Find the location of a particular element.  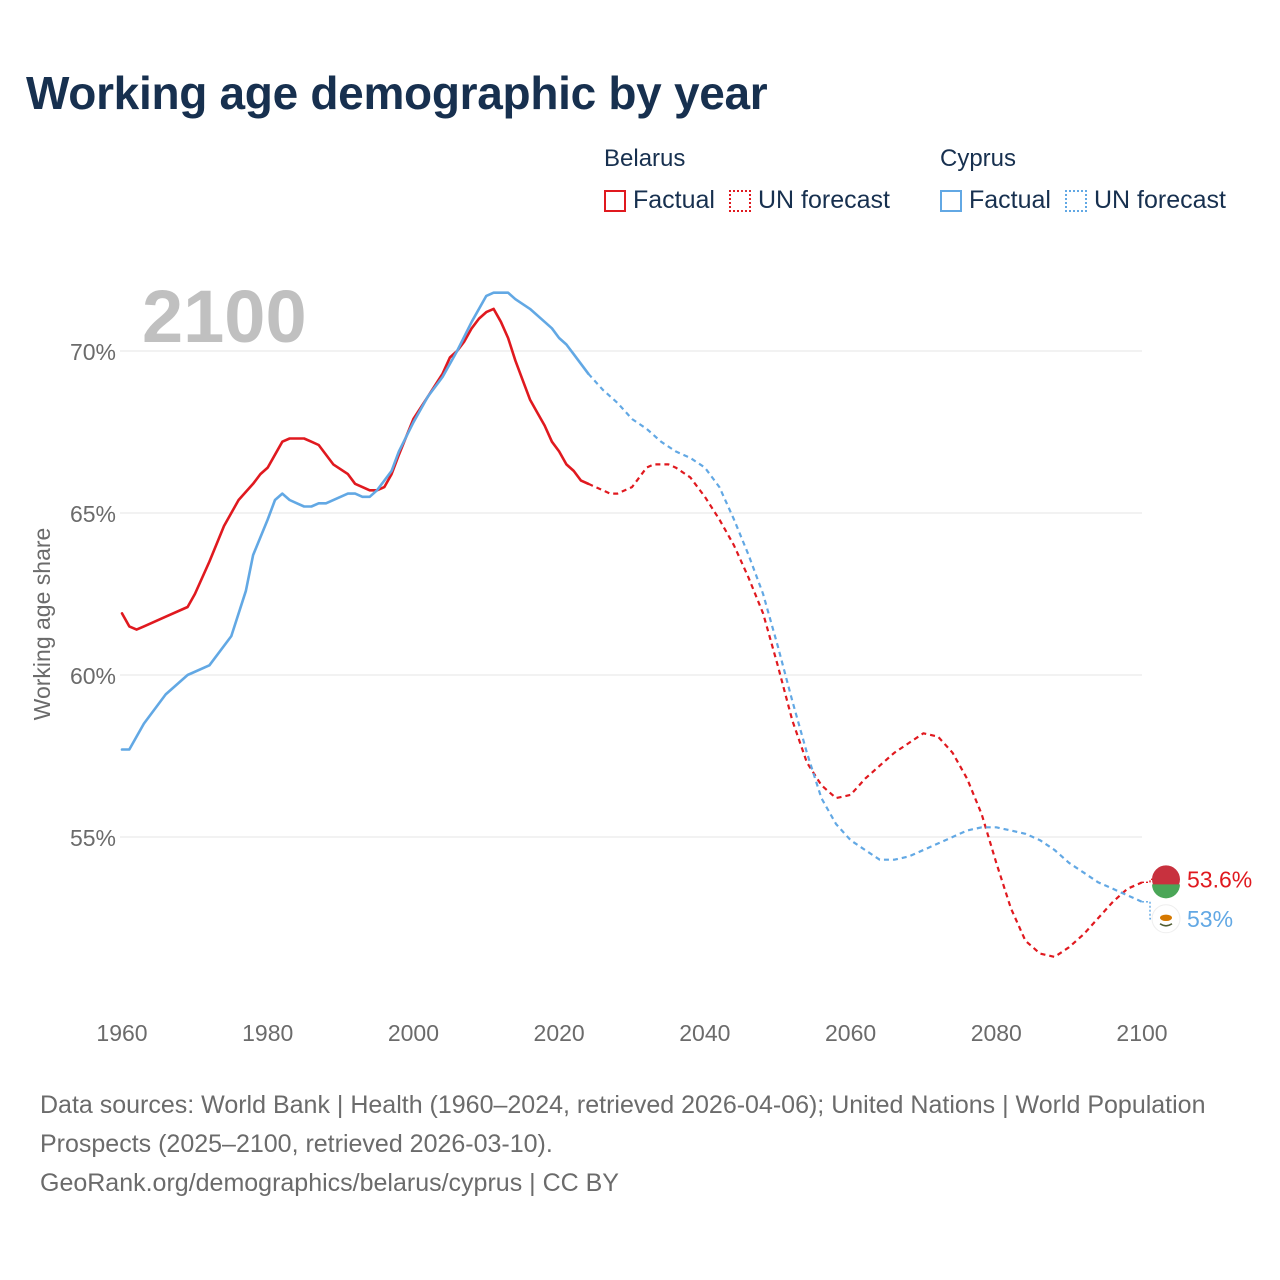

cyprus-flag-branches is located at coordinates (1166, 925).